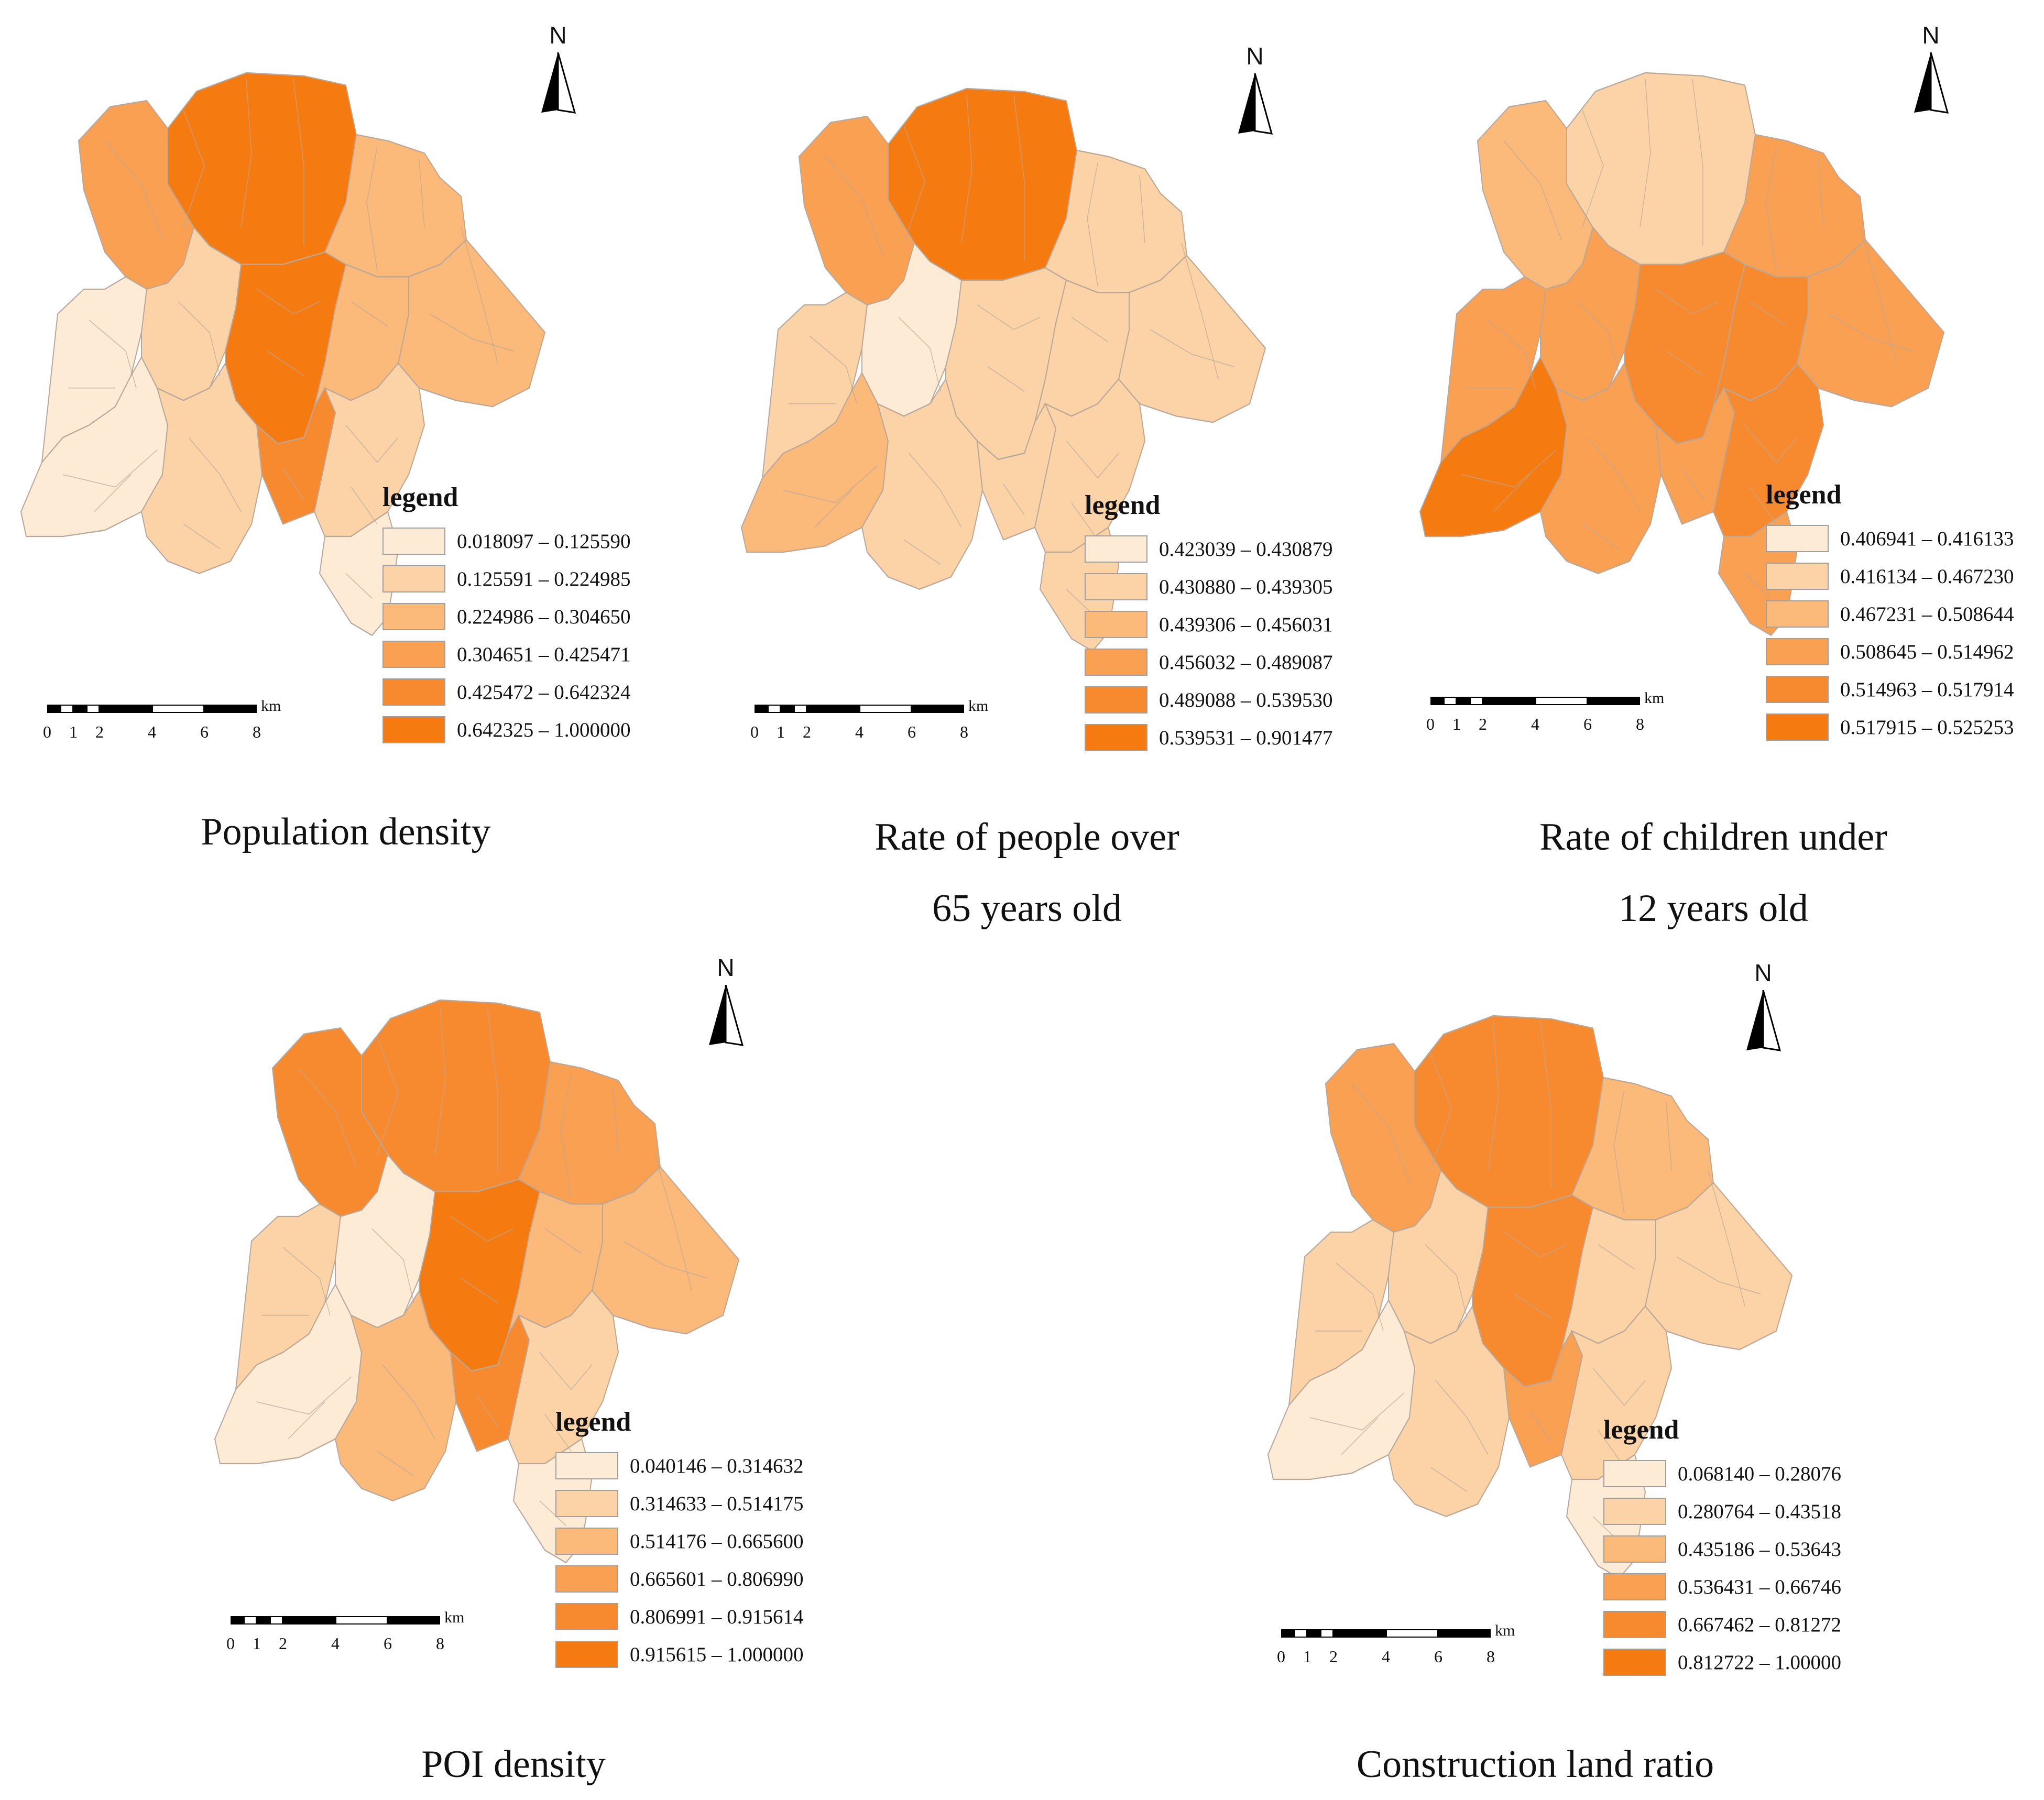 This screenshot has height=1800, width=2044. Describe the element at coordinates (679, 1466) in the screenshot. I see `legend-entry: 0.040146 – 0.314632` at that location.